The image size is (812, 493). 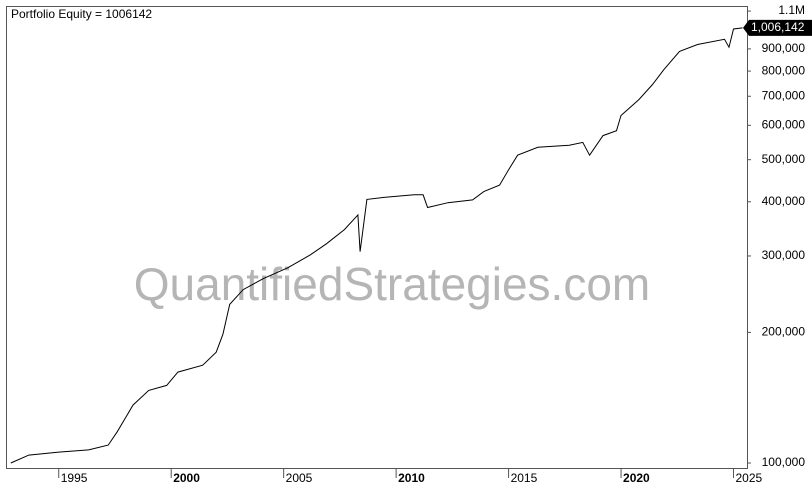 I want to click on y-tick-label: 1.1M, so click(x=791, y=10).